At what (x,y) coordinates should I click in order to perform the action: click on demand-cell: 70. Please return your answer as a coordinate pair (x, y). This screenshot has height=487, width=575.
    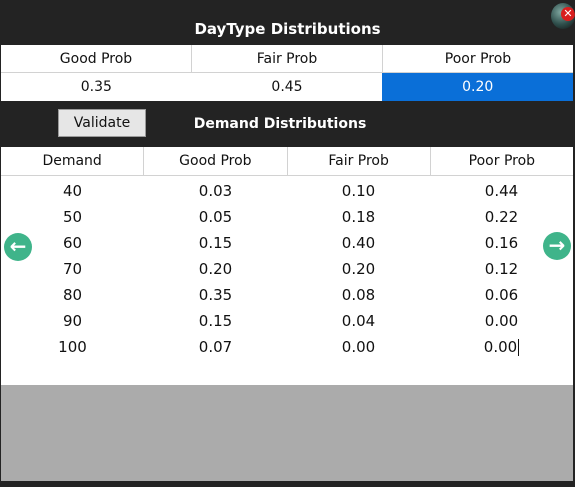
    Looking at the image, I should click on (72, 269).